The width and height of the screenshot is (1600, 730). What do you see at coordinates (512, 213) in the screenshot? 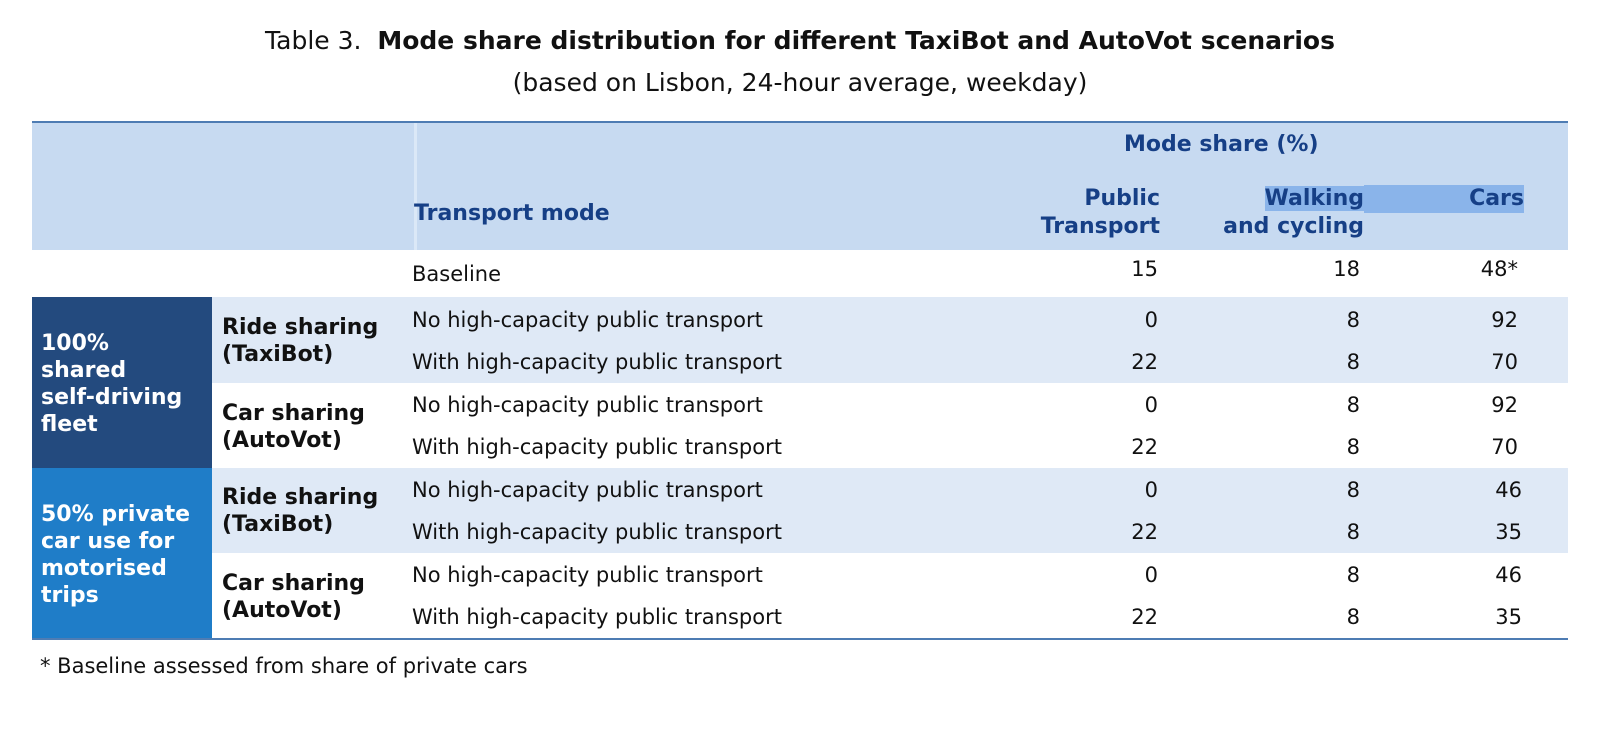
I see `header-transport-mode: Transport mode` at bounding box center [512, 213].